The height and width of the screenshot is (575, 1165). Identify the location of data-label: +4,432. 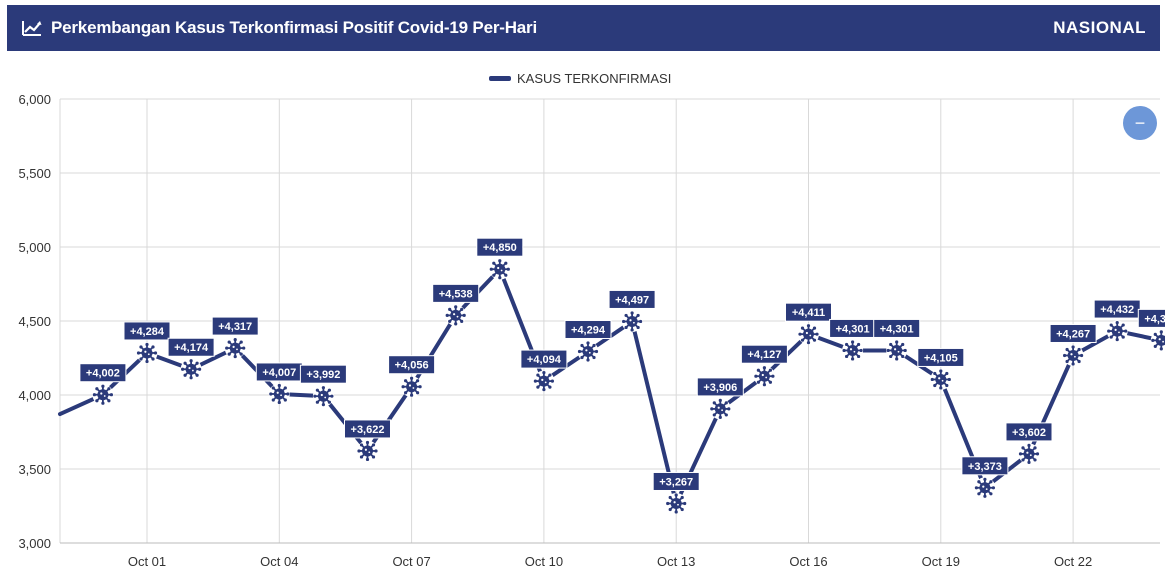
(1117, 309).